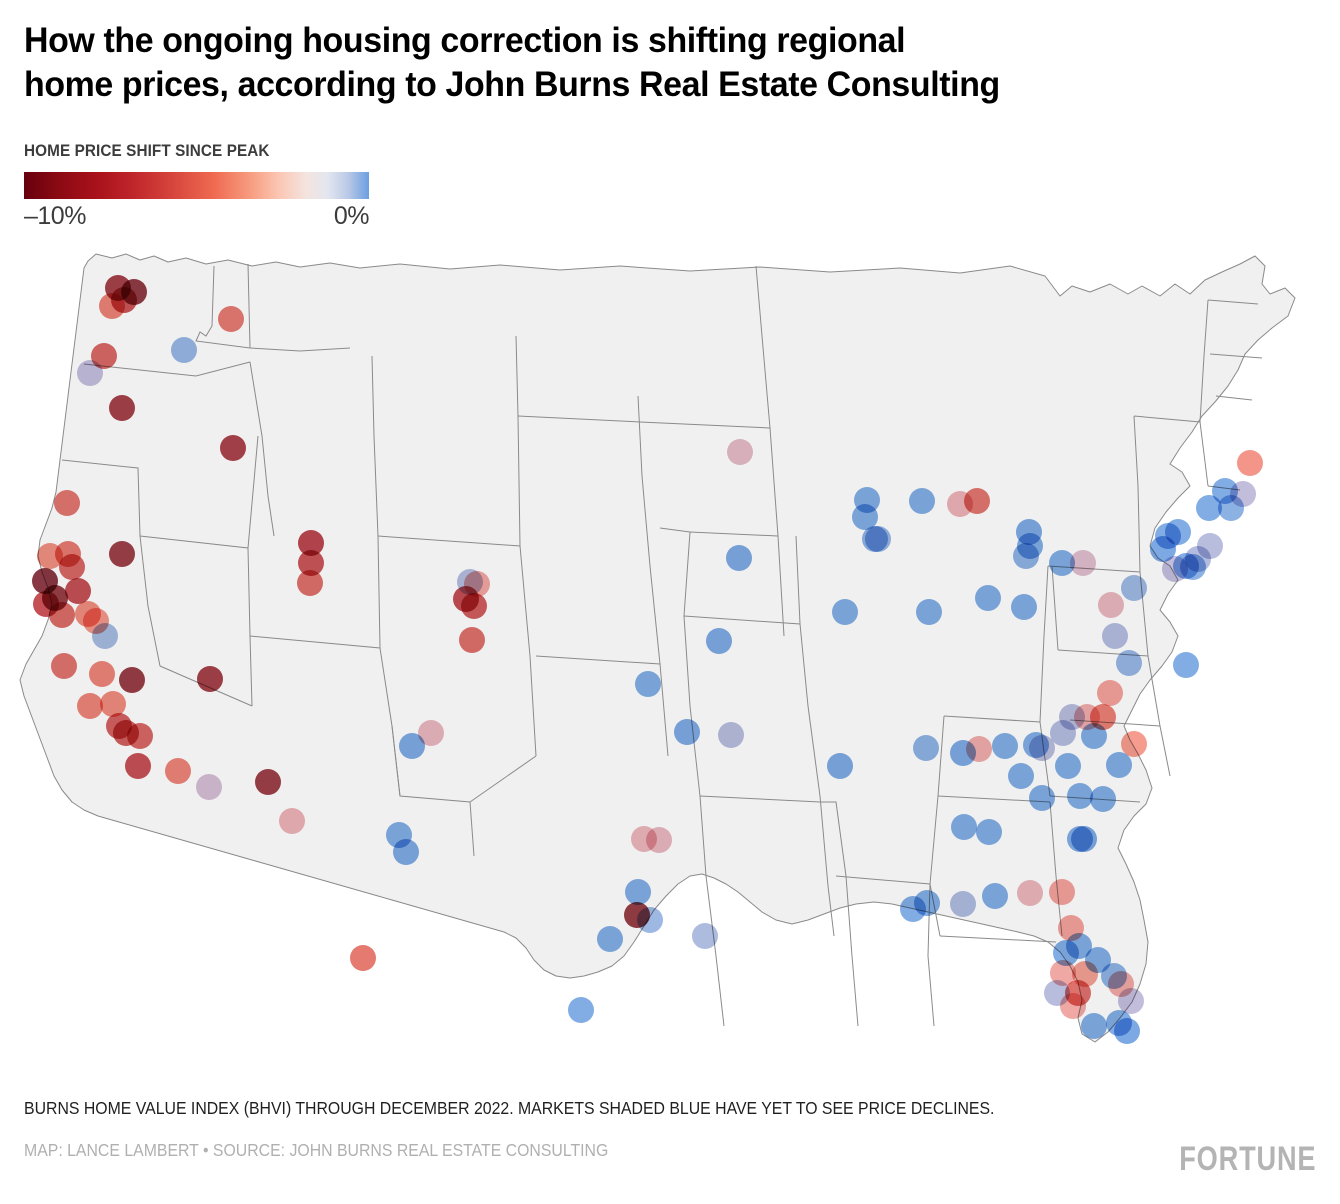 The height and width of the screenshot is (1204, 1340). I want to click on legend-tick-labels: –10% 0%, so click(197, 216).